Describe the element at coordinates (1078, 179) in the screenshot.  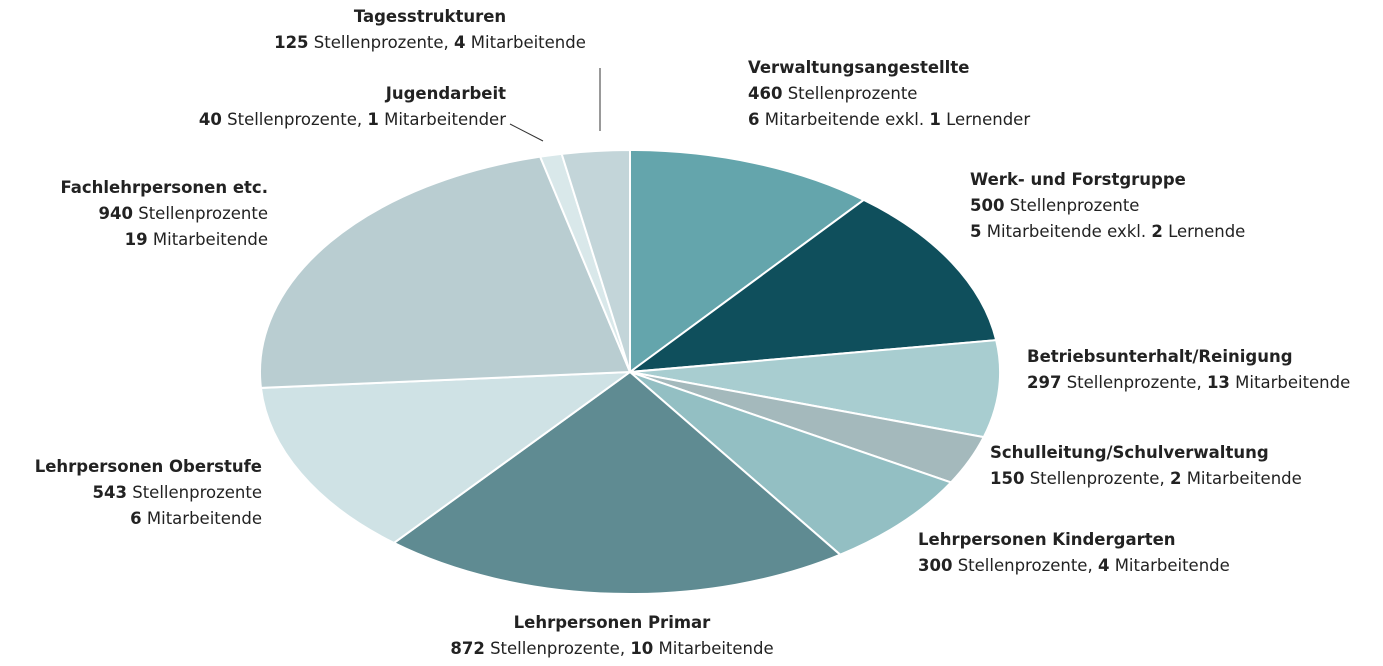
I see `slice-label-title: Werk- und Forstgruppe` at that location.